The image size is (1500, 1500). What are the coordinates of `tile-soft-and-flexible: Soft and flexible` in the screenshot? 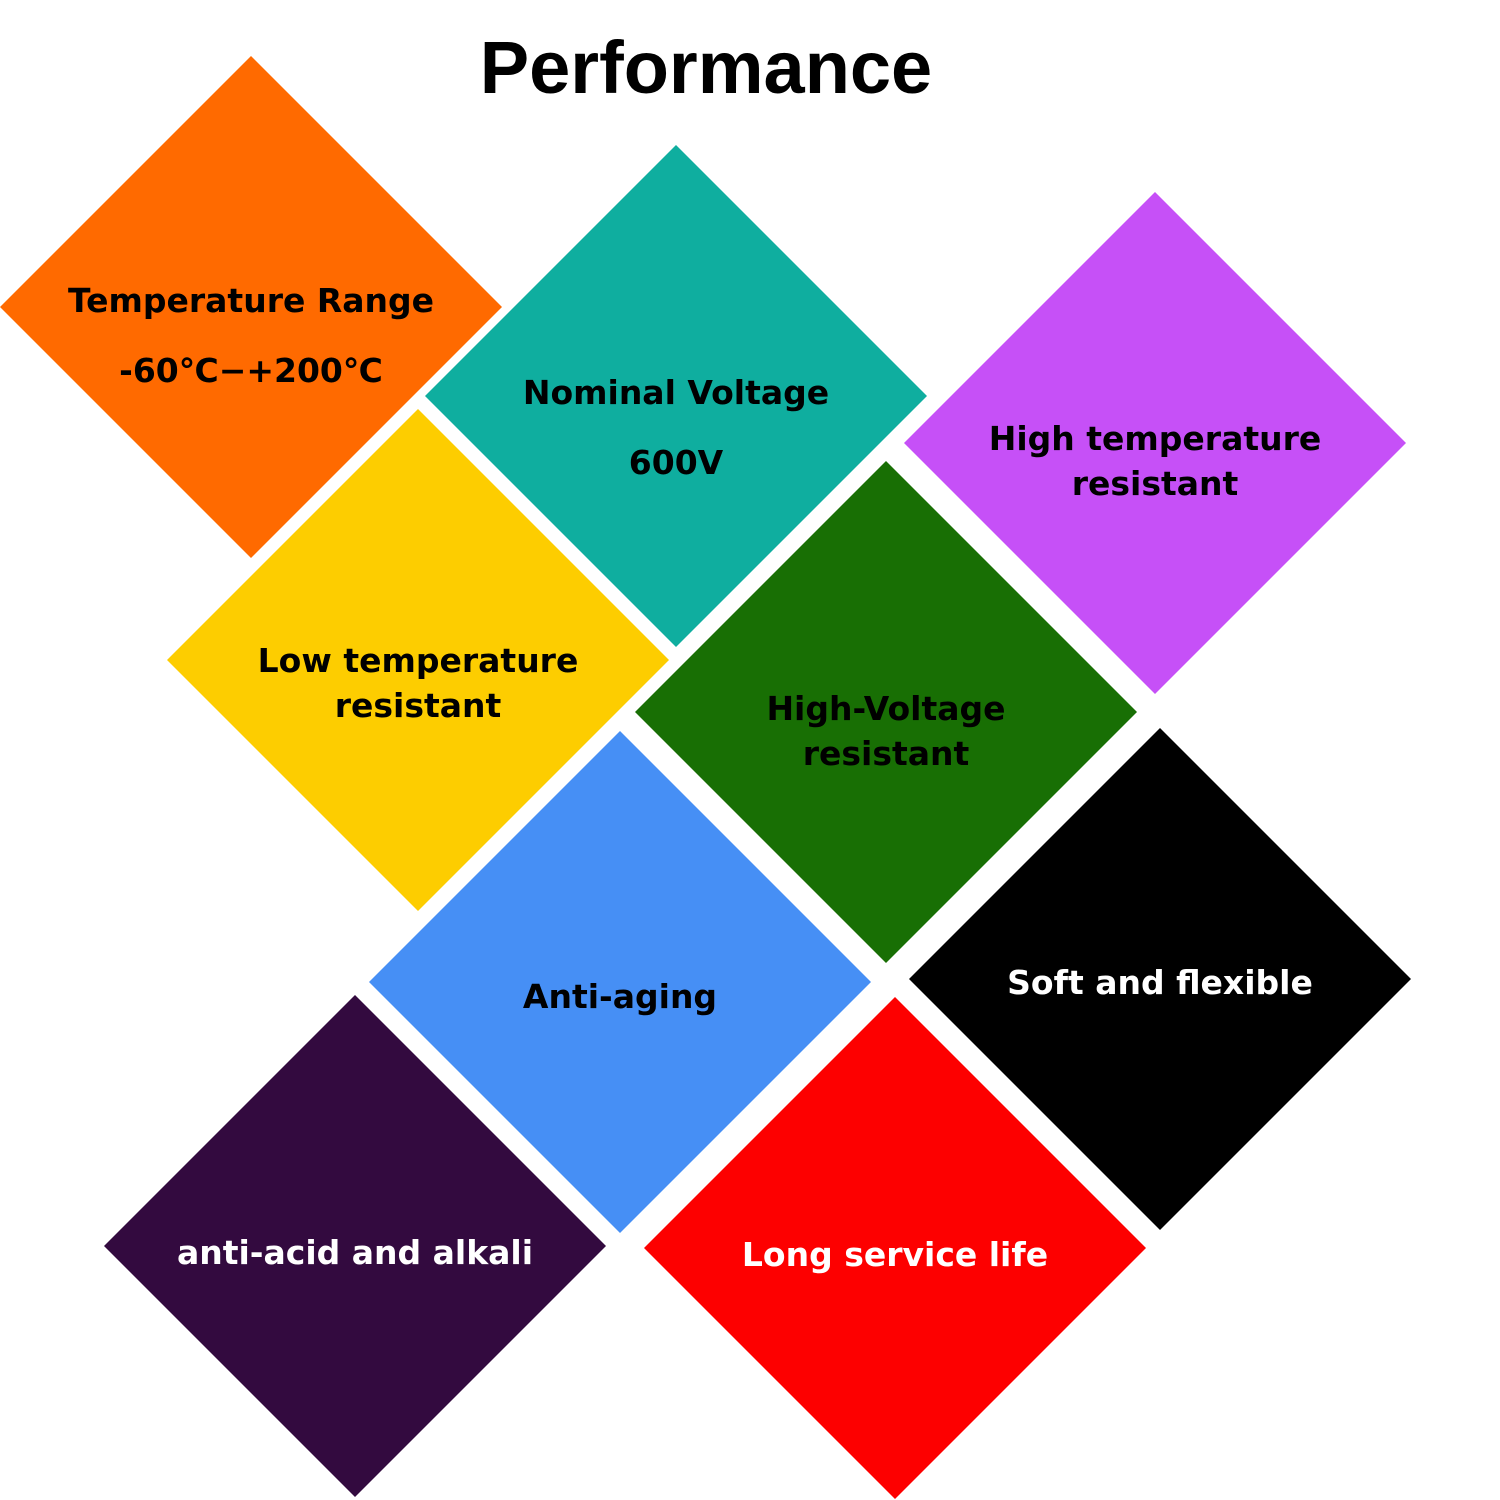 It's located at (1160, 979).